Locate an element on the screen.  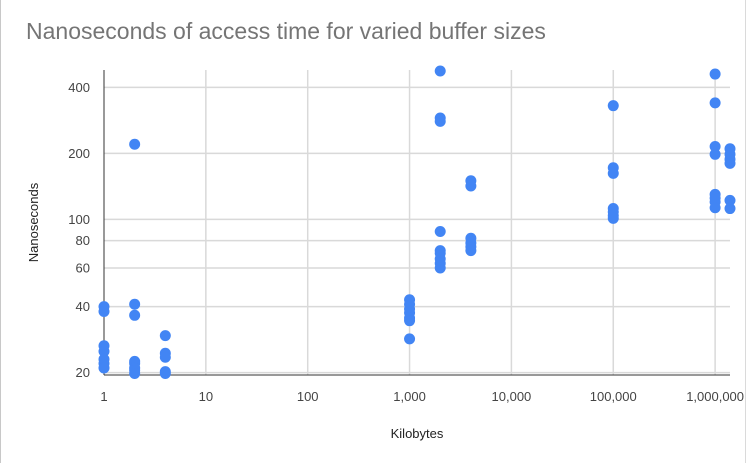
frame-border-right is located at coordinates (745, 231).